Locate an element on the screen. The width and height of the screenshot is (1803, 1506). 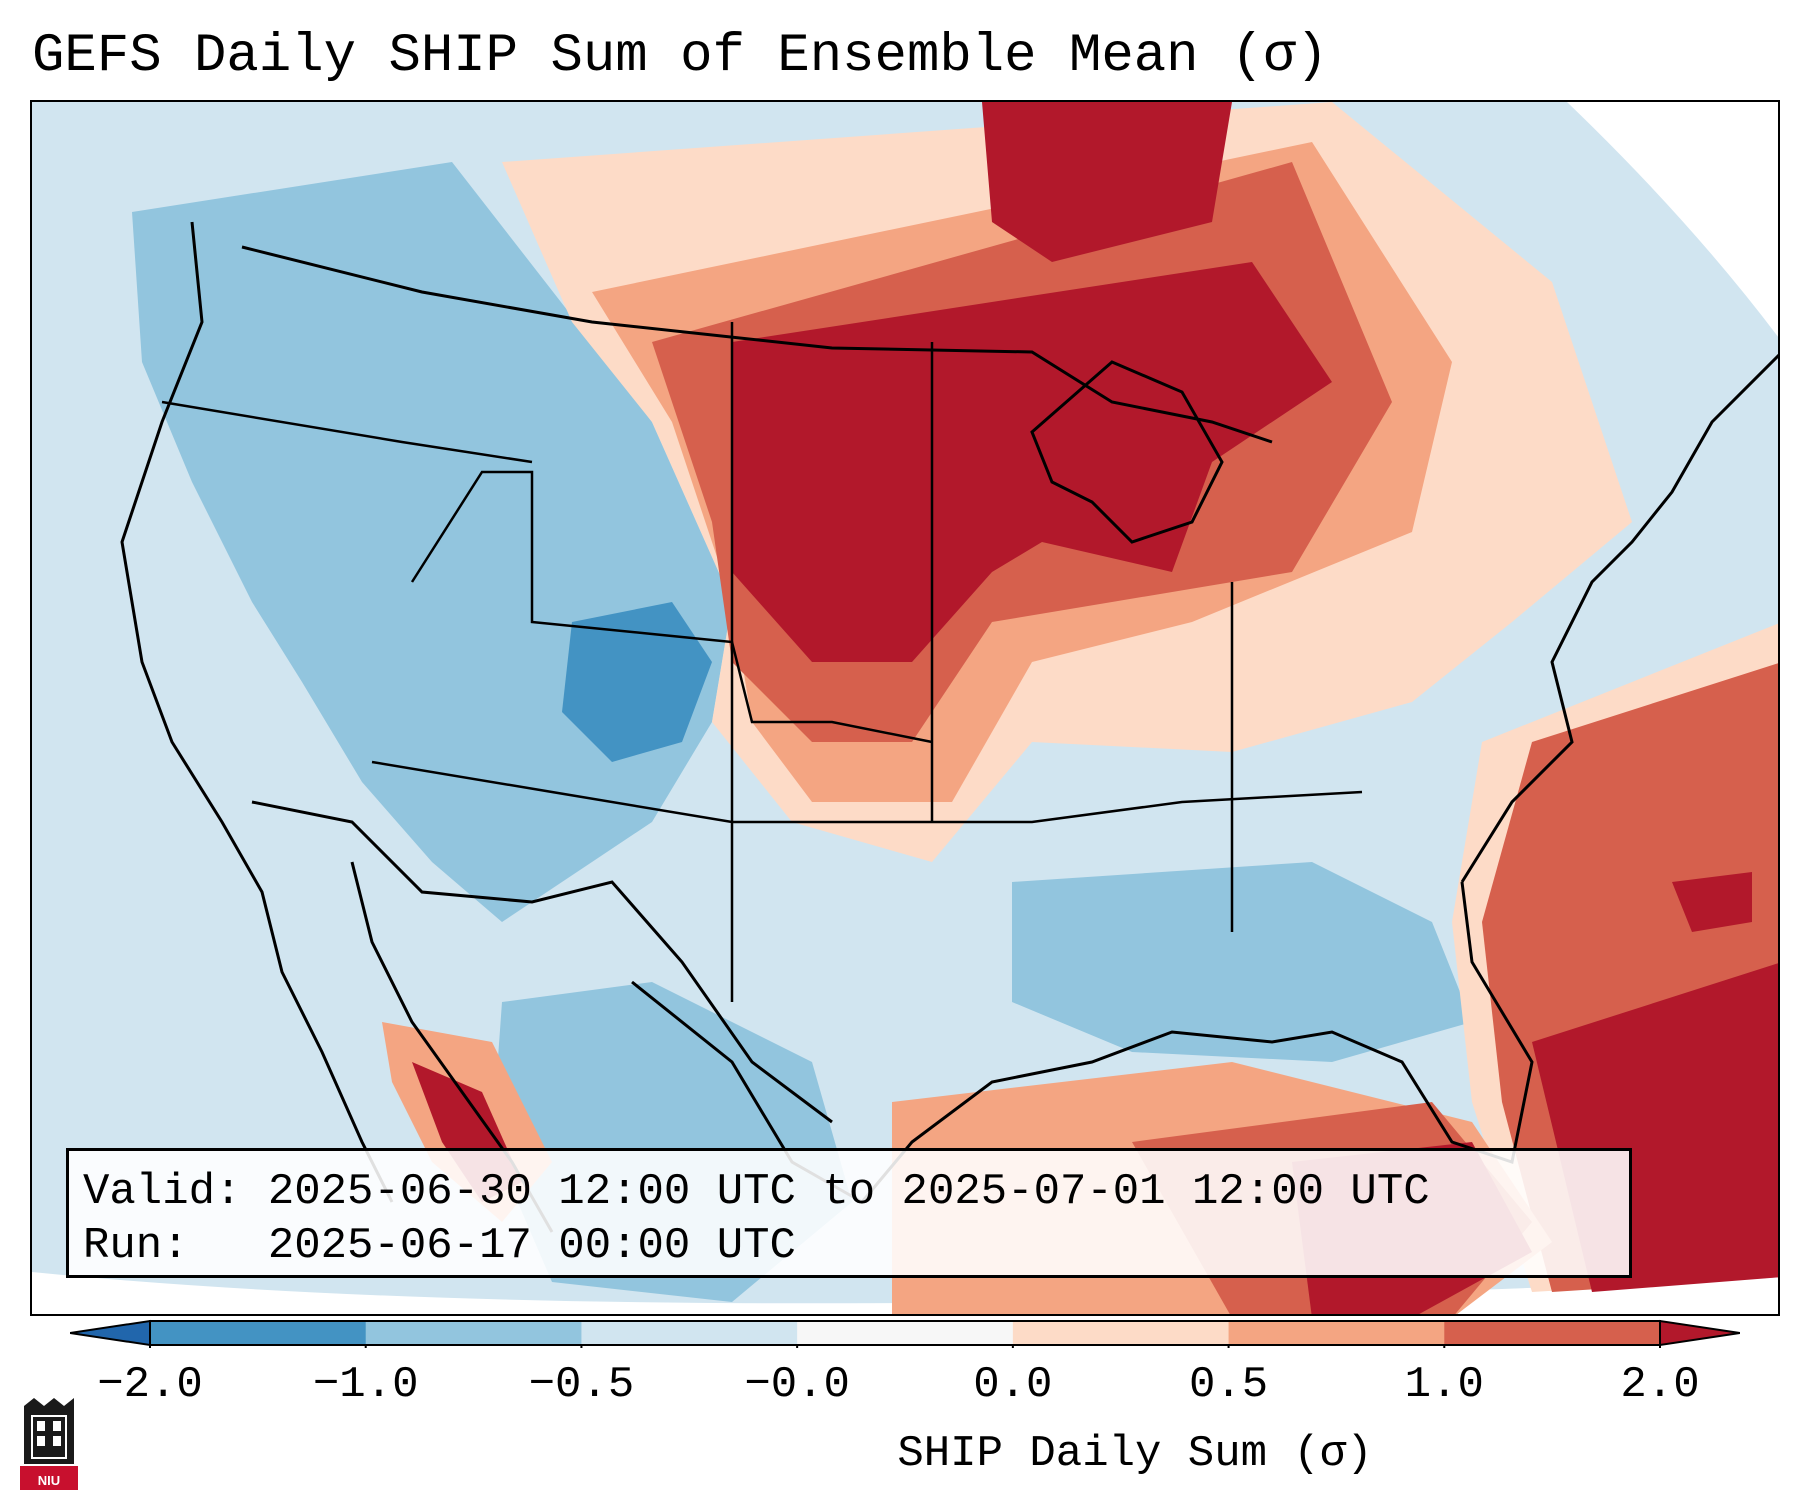
field-strong-positive-atlantic-patch is located at coordinates (1712, 902).